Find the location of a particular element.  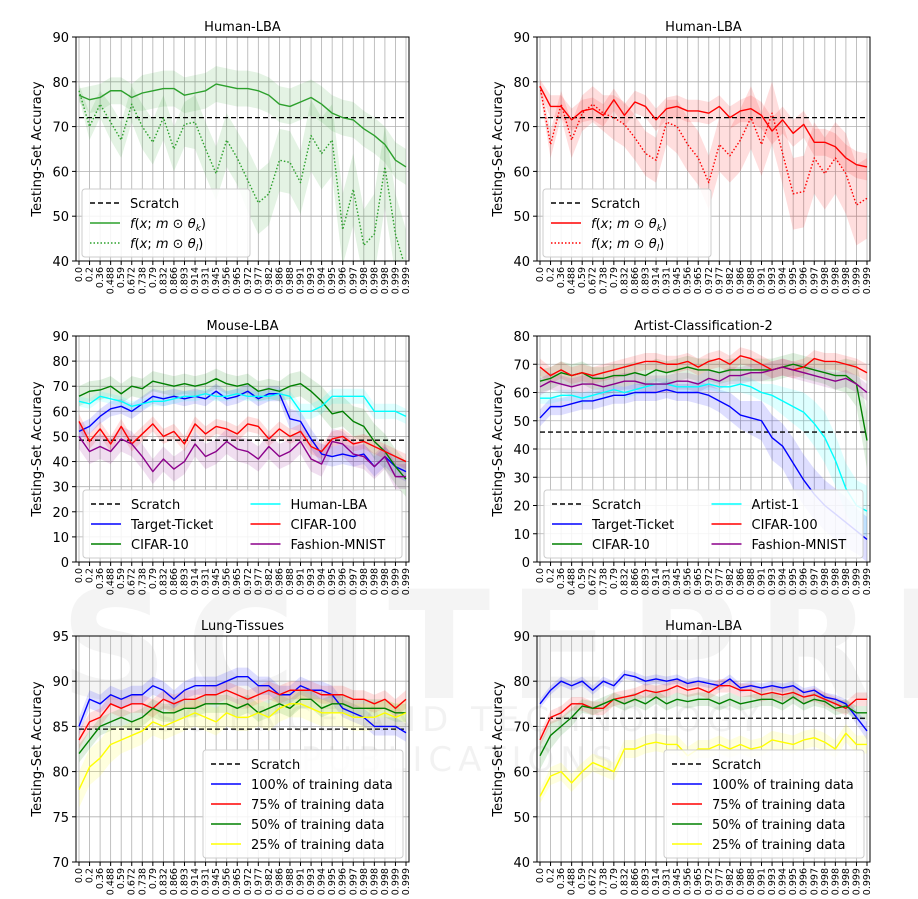

axes-frame is located at coordinates (242, 449).